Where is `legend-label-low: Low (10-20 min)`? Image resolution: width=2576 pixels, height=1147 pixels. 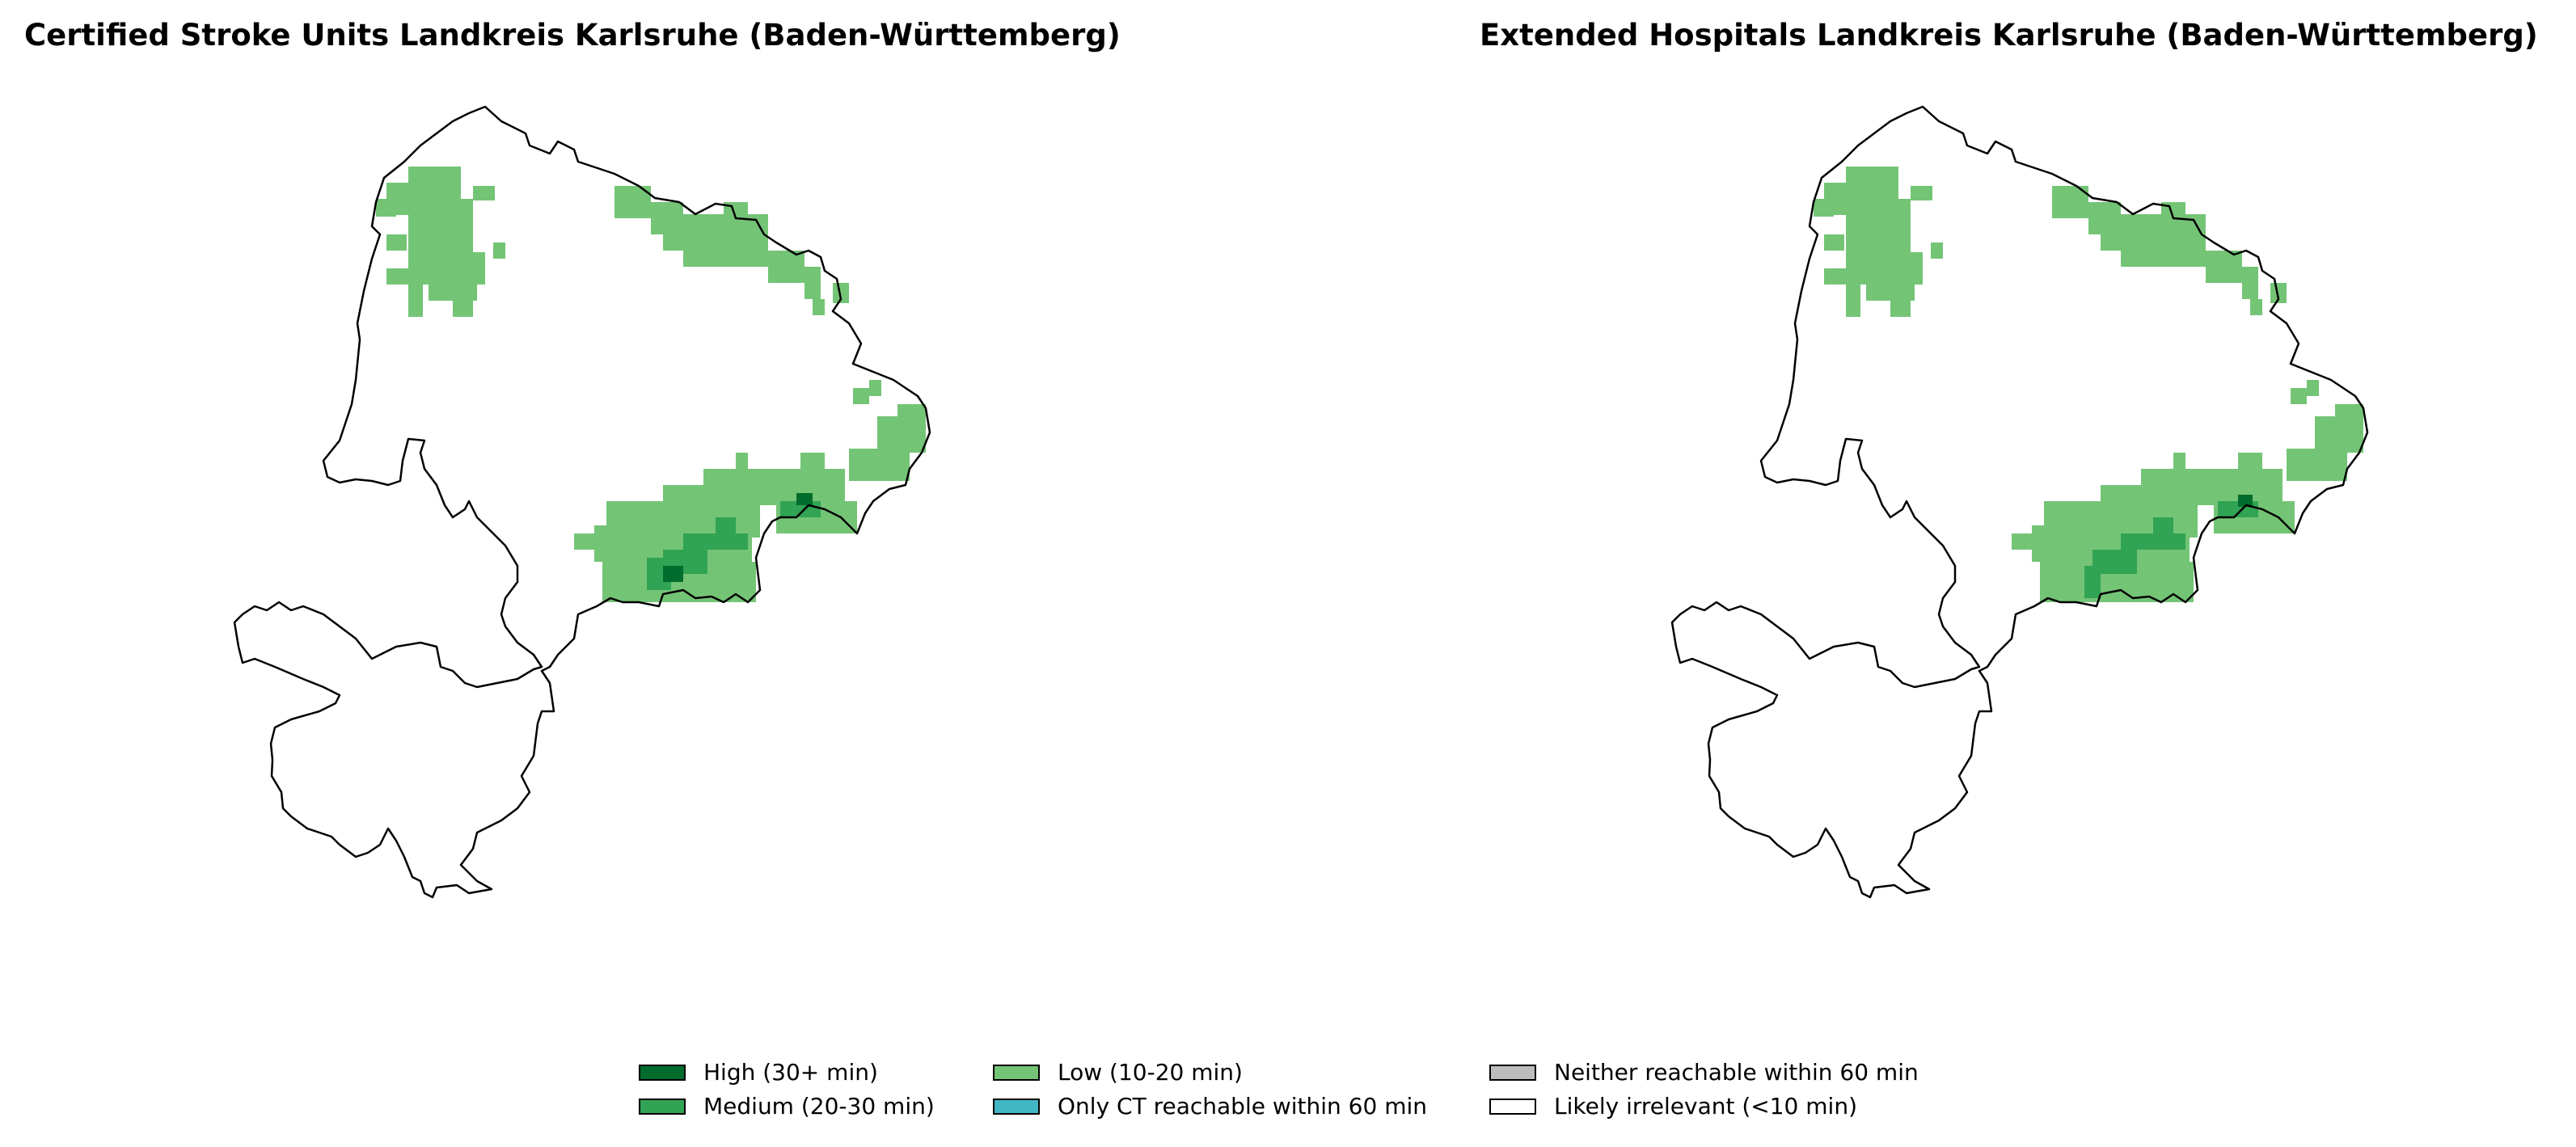 legend-label-low: Low (10-20 min) is located at coordinates (1150, 1072).